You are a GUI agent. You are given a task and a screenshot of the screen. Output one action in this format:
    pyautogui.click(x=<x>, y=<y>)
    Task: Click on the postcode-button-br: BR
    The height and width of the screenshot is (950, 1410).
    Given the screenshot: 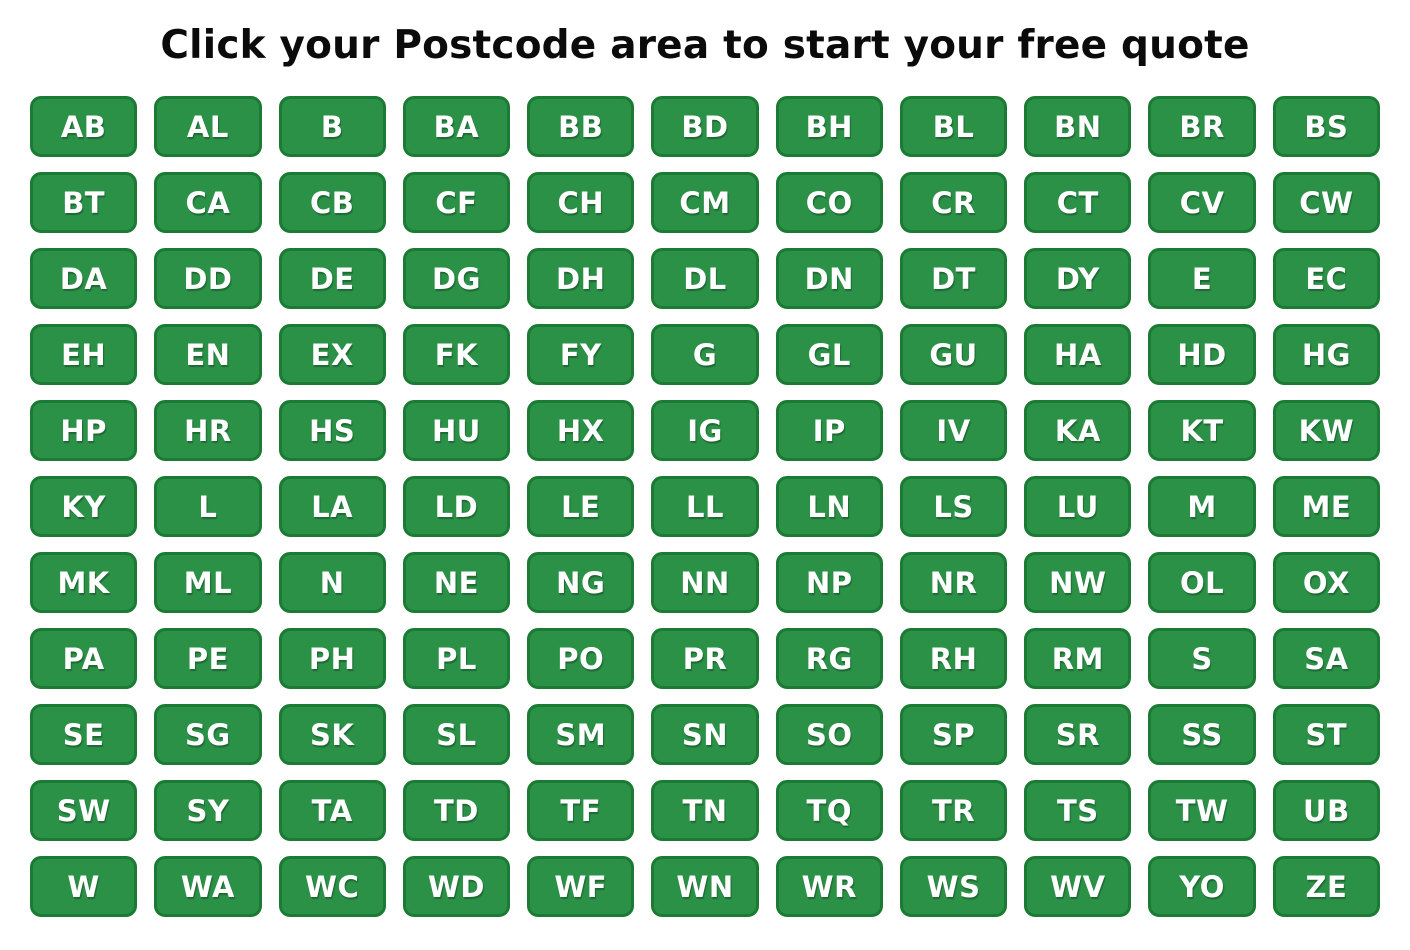 What is the action you would take?
    pyautogui.click(x=1202, y=126)
    